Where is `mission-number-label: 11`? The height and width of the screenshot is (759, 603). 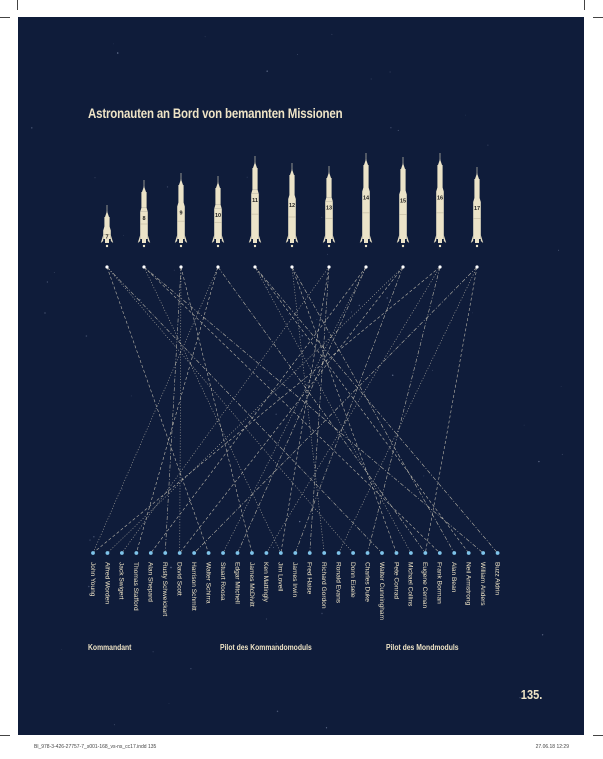
mission-number-label: 11 is located at coordinates (255, 201).